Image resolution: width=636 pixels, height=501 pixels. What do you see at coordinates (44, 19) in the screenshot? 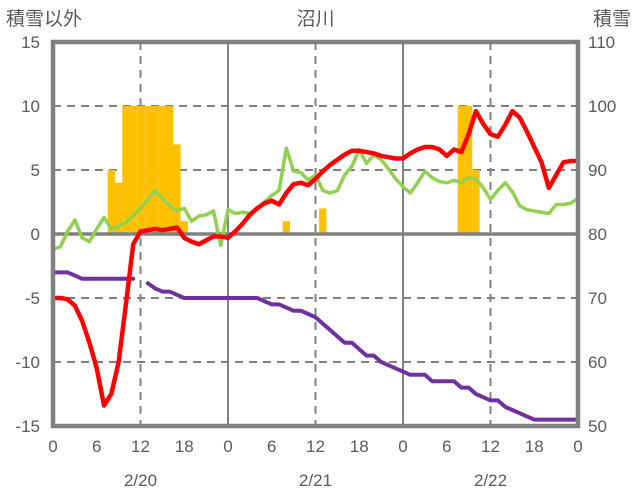
I see `left-axis-title: 積雪以外` at bounding box center [44, 19].